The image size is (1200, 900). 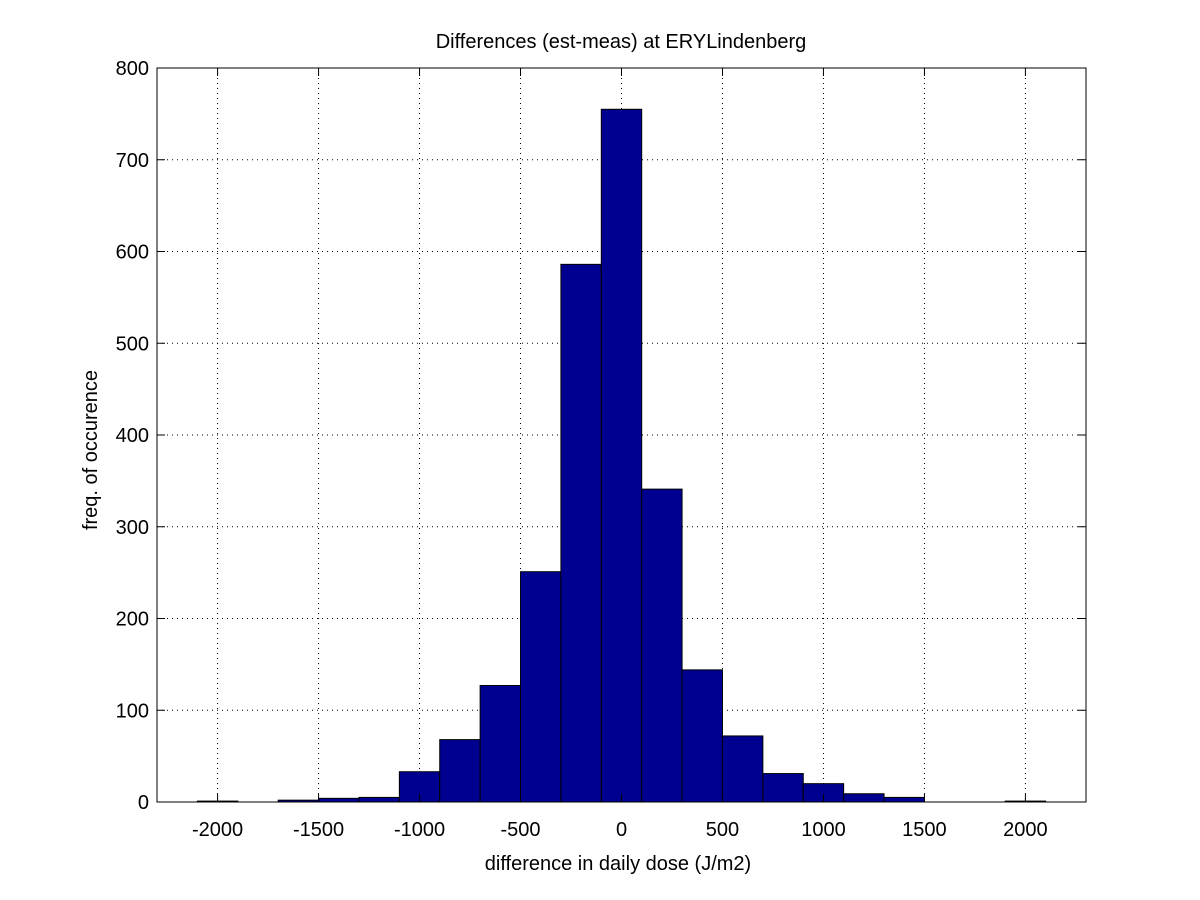 I want to click on x-tick-label: -2000, so click(x=217, y=830).